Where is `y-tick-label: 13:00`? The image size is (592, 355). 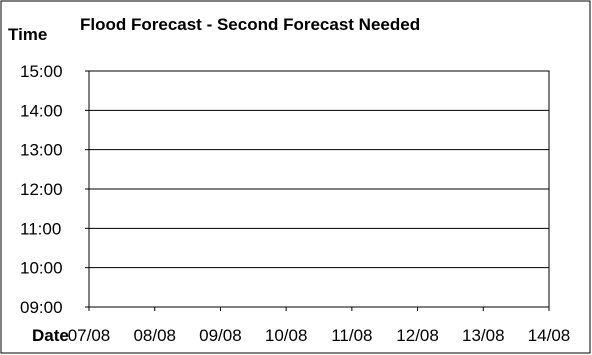
y-tick-label: 13:00 is located at coordinates (41, 150).